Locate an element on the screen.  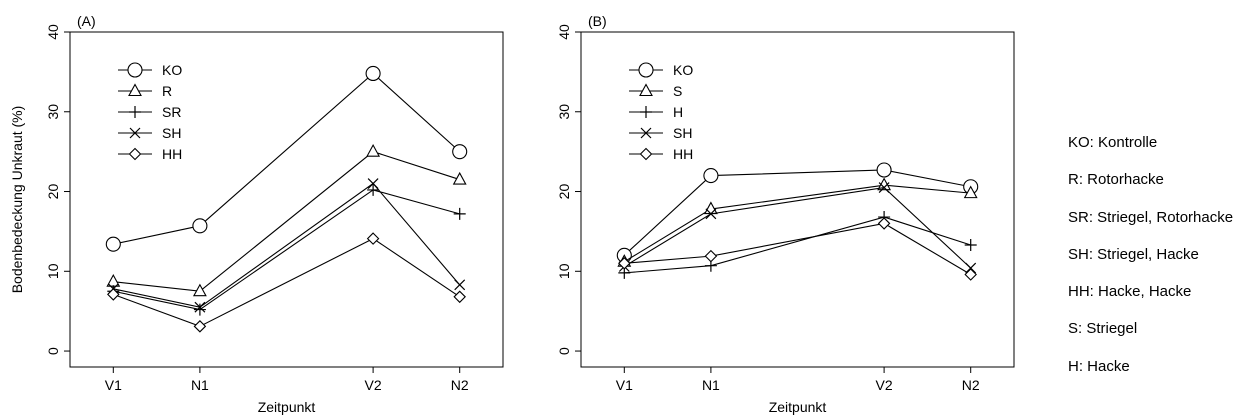
series-sr is located at coordinates (286, 249).